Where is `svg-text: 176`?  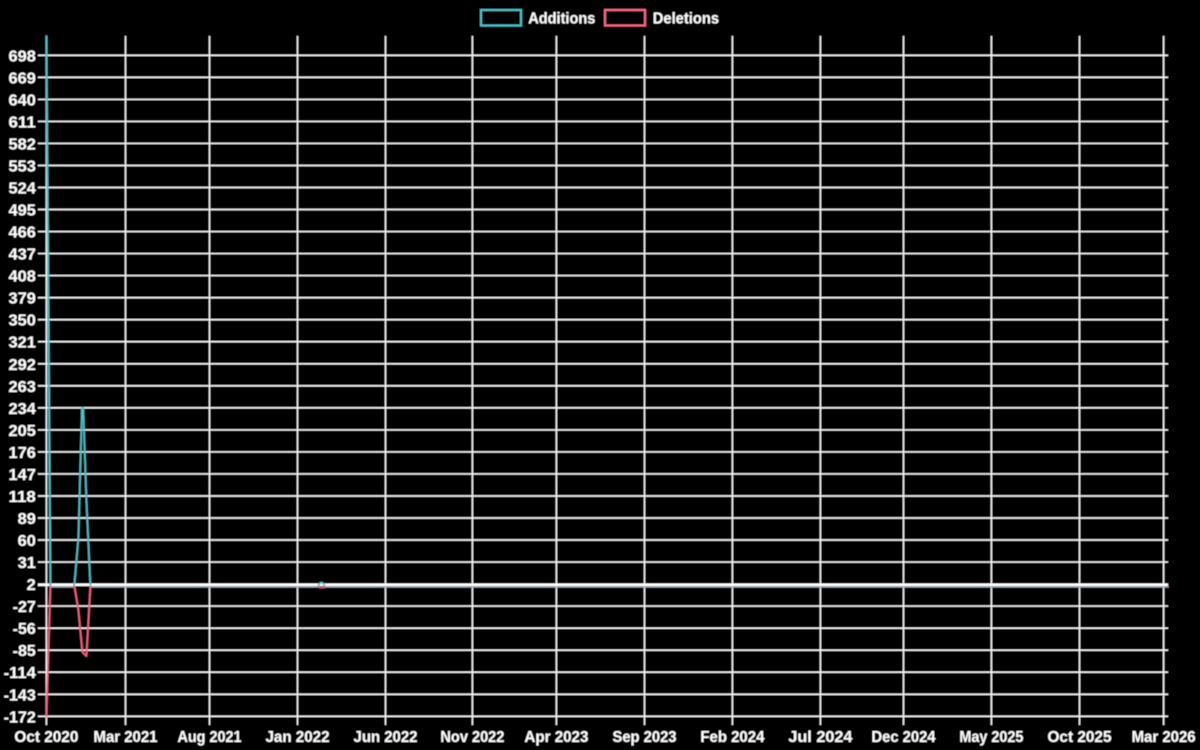
svg-text: 176 is located at coordinates (23, 453).